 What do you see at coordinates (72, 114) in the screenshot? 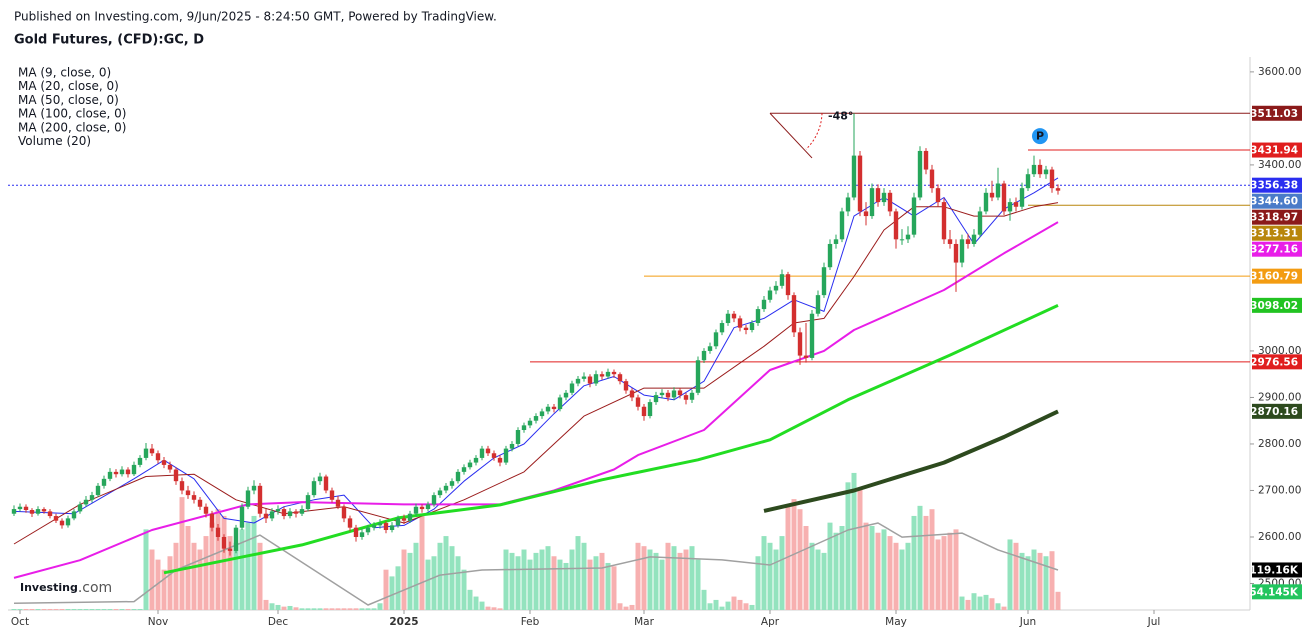
I see `legend-entry: MA (100, close, 0)` at bounding box center [72, 114].